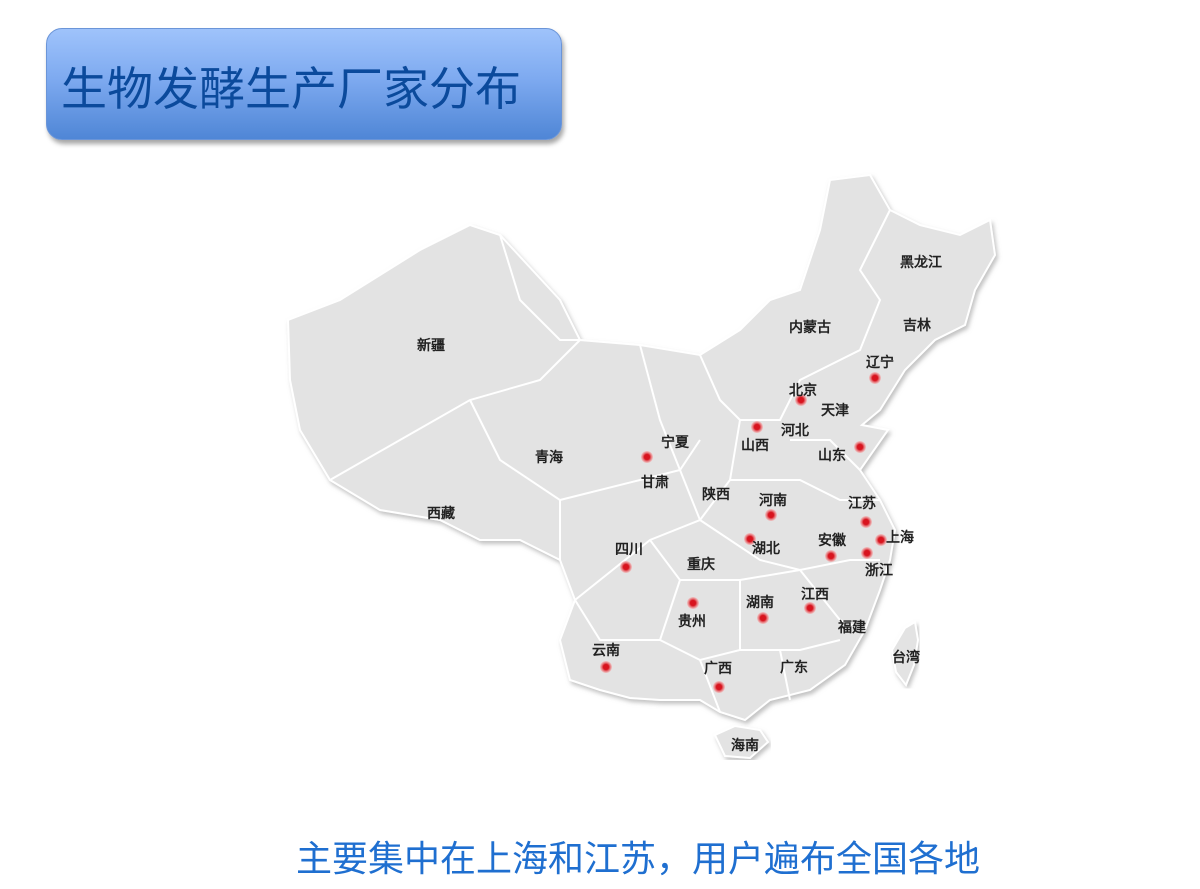  What do you see at coordinates (852, 628) in the screenshot?
I see `province-label: 福建` at bounding box center [852, 628].